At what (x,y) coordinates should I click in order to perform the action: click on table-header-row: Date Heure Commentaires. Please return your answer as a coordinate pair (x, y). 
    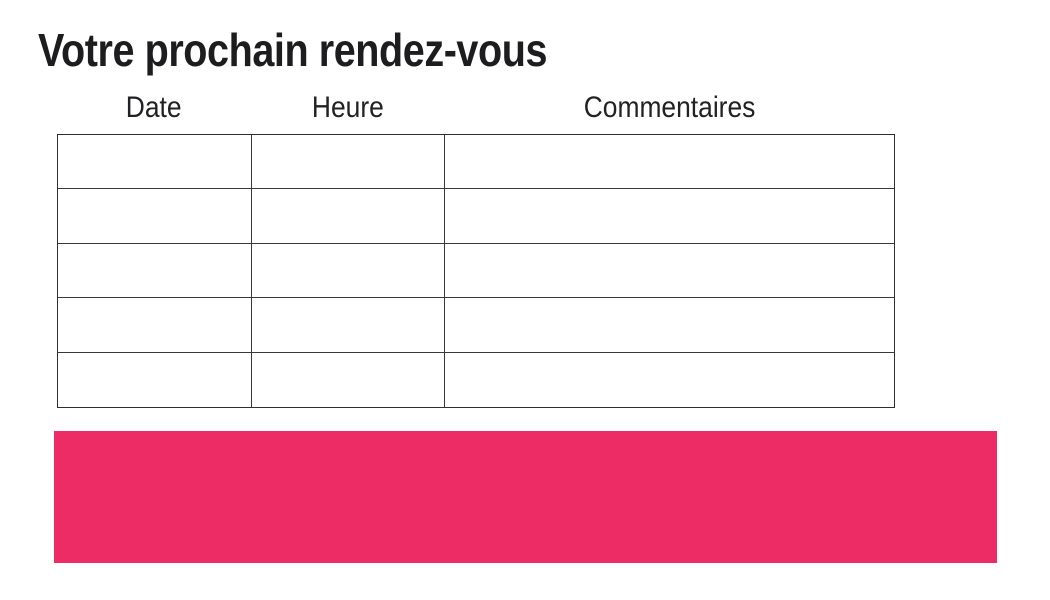
    Looking at the image, I should click on (476, 110).